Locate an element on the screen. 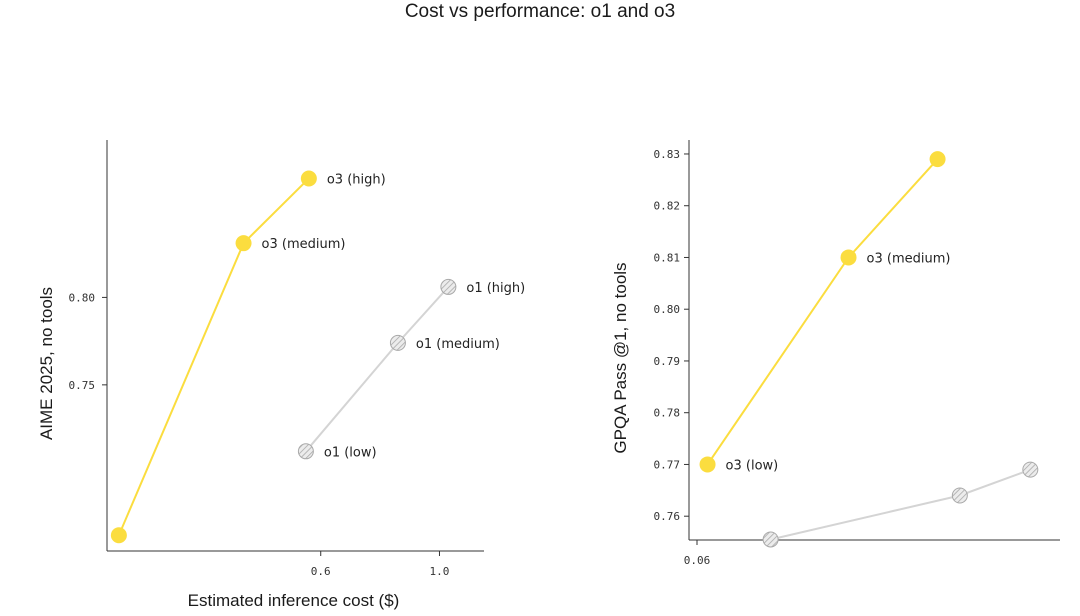  y-tick-label: 0.82 is located at coordinates (667, 206).